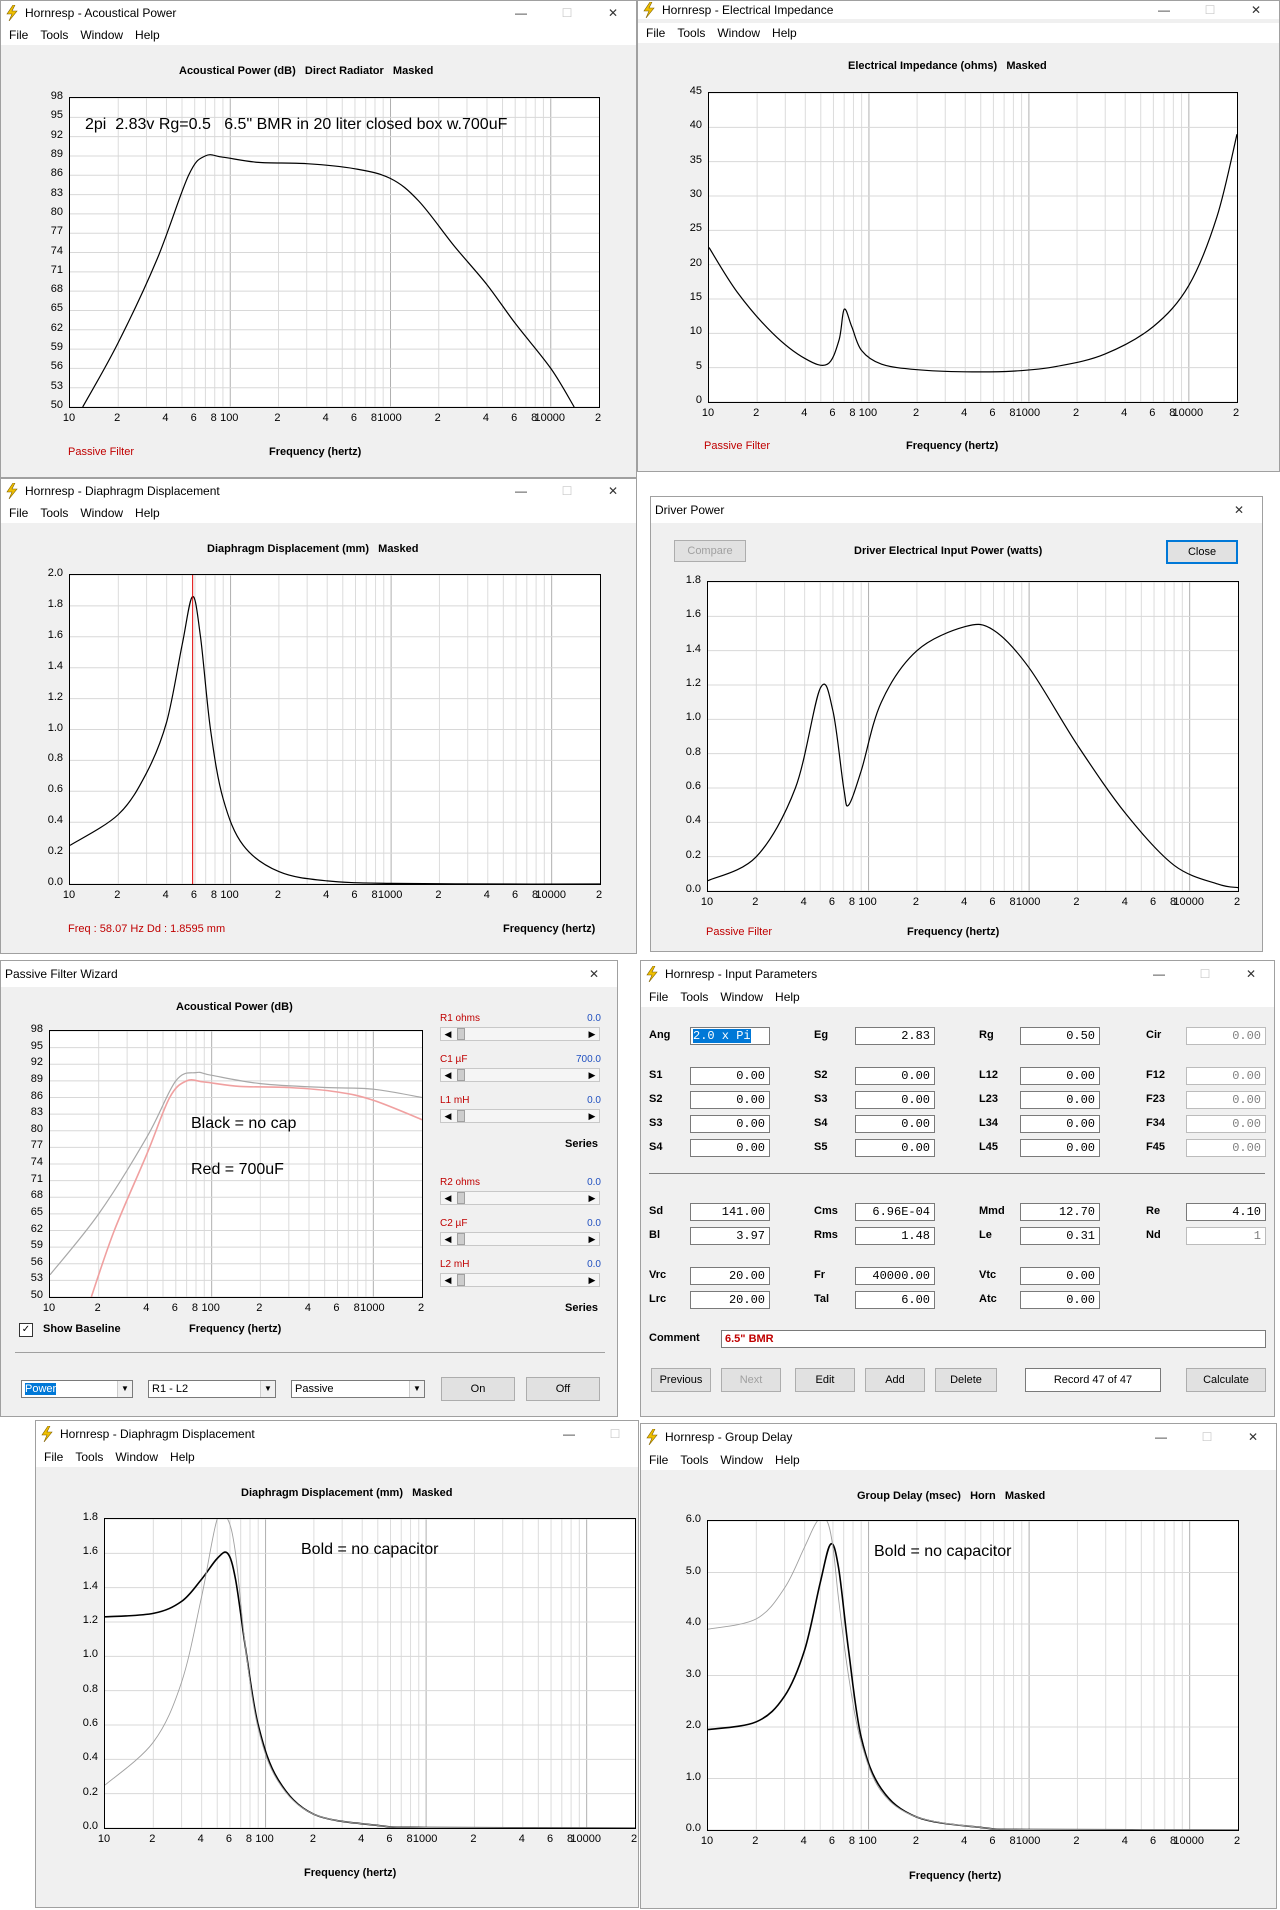 The width and height of the screenshot is (1280, 1910). I want to click on next-button: Next, so click(751, 1380).